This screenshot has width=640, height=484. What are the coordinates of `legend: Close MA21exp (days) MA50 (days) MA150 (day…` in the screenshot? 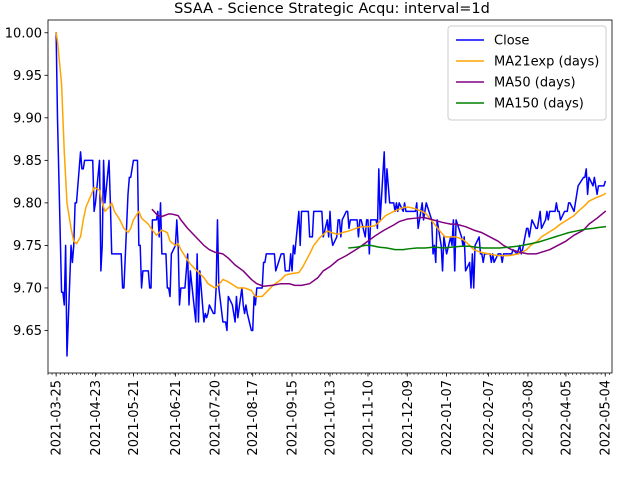 It's located at (527, 73).